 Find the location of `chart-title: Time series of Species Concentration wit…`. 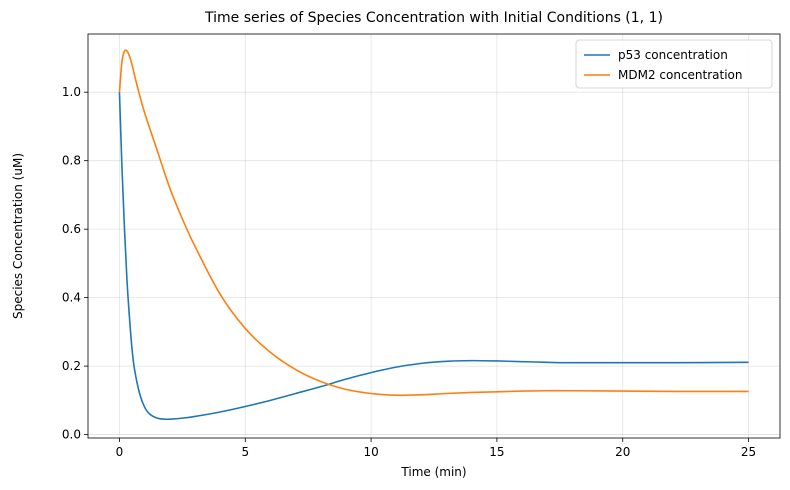

chart-title: Time series of Species Concentration wit… is located at coordinates (433, 18).